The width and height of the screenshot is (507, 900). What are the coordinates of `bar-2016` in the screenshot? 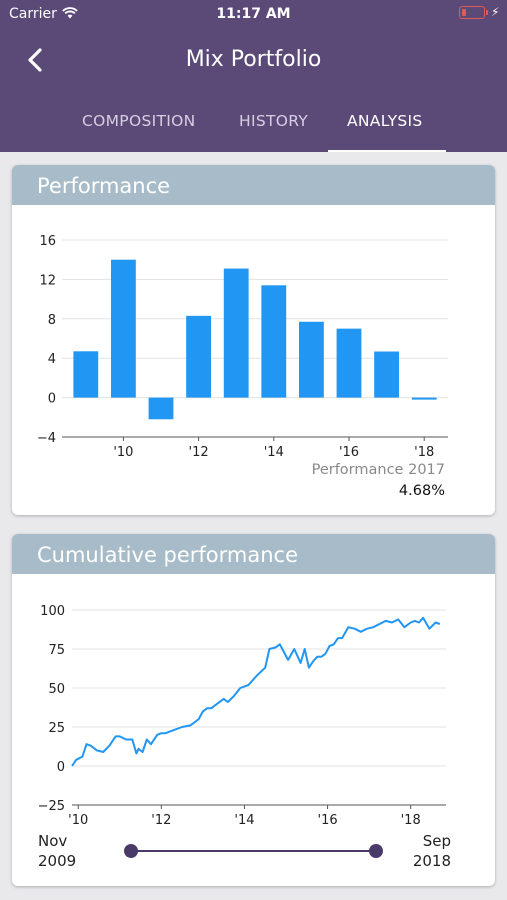 It's located at (349, 363).